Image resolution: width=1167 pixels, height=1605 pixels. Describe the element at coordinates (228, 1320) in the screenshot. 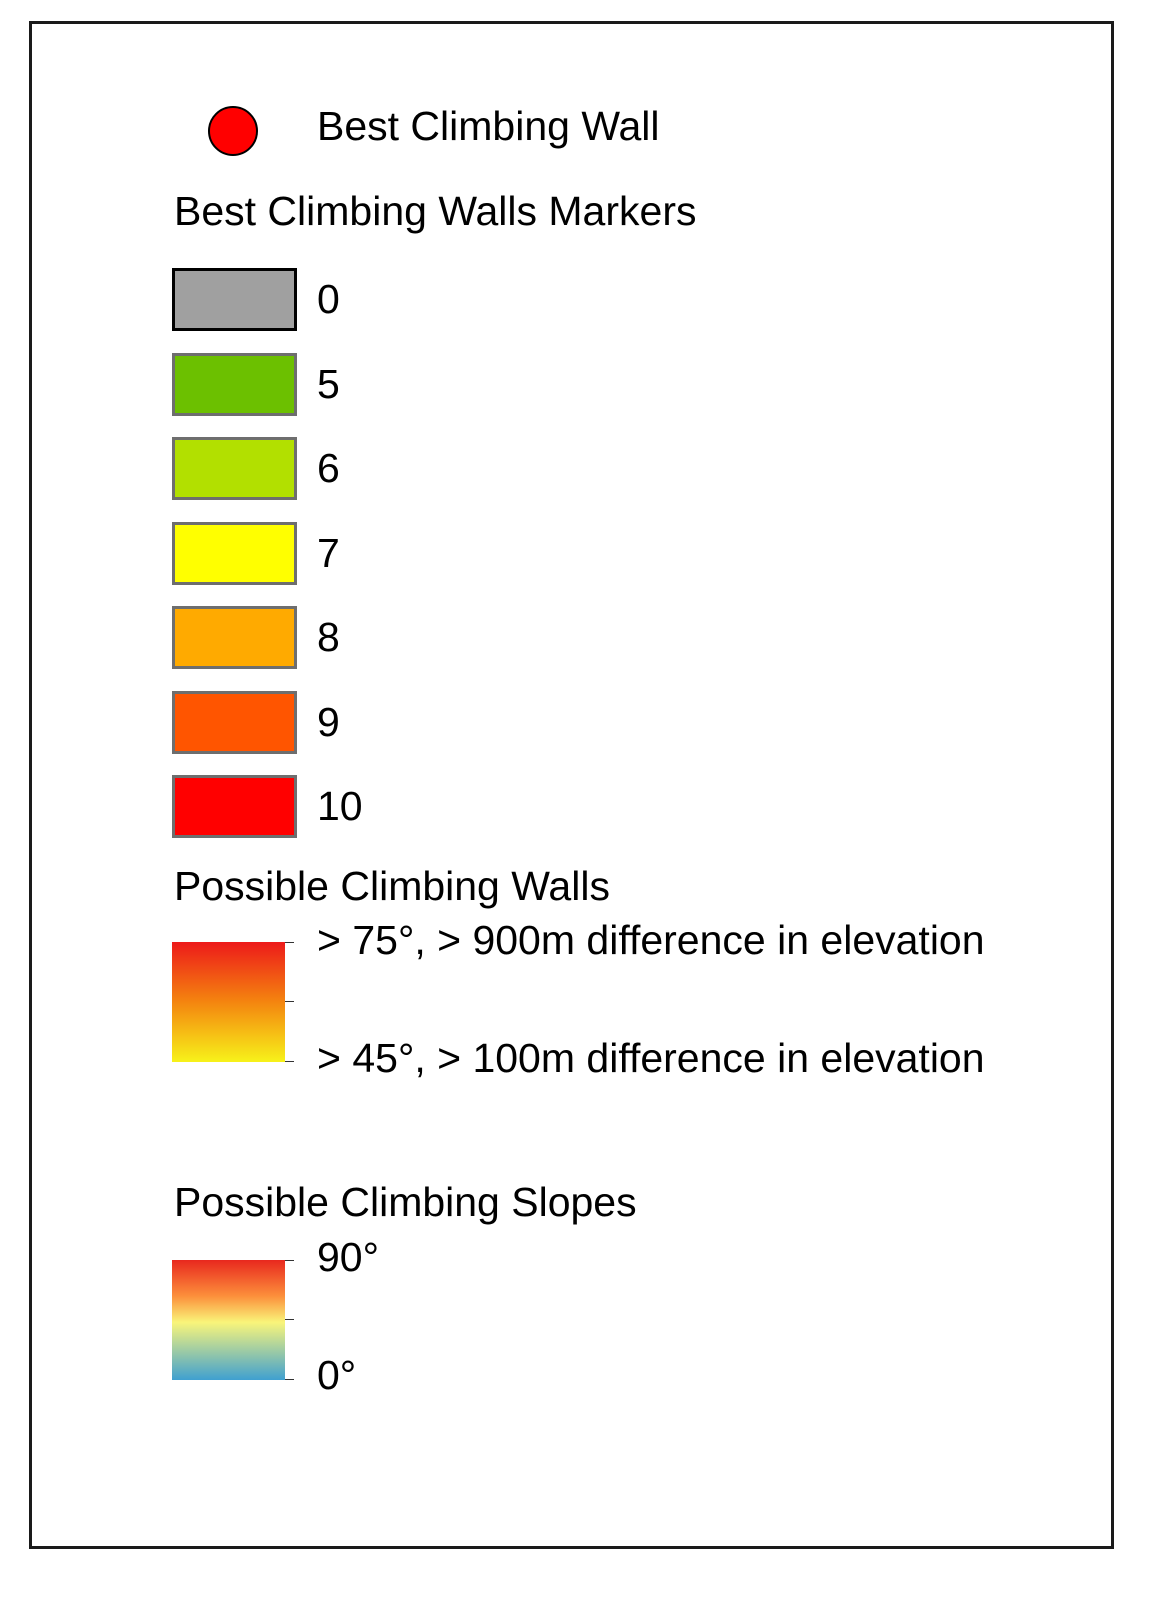

I see `slopes-color-ramp` at that location.